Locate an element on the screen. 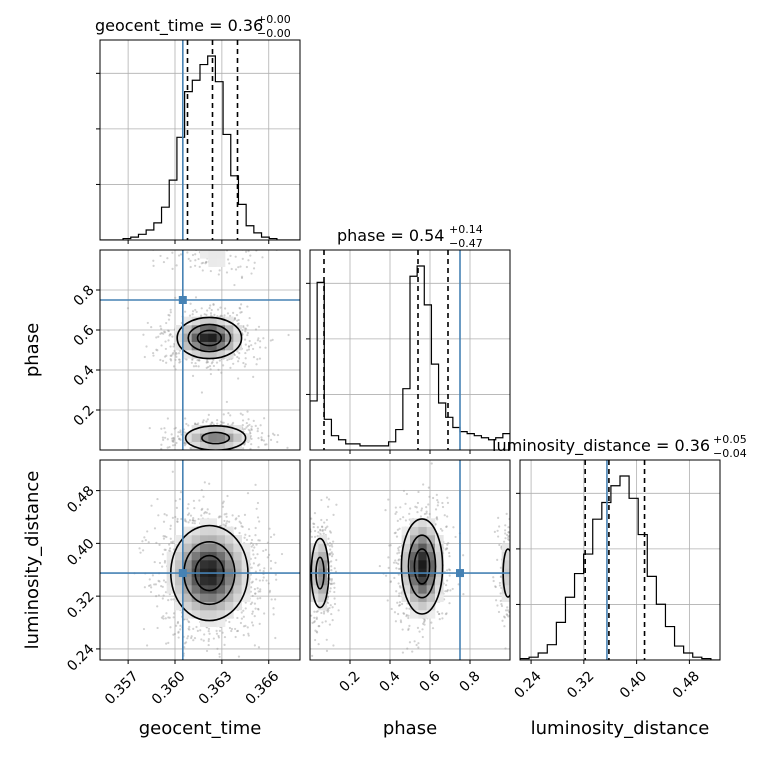 Image resolution: width=760 pixels, height=760 pixels. ylabel-phase: phase is located at coordinates (32, 350).